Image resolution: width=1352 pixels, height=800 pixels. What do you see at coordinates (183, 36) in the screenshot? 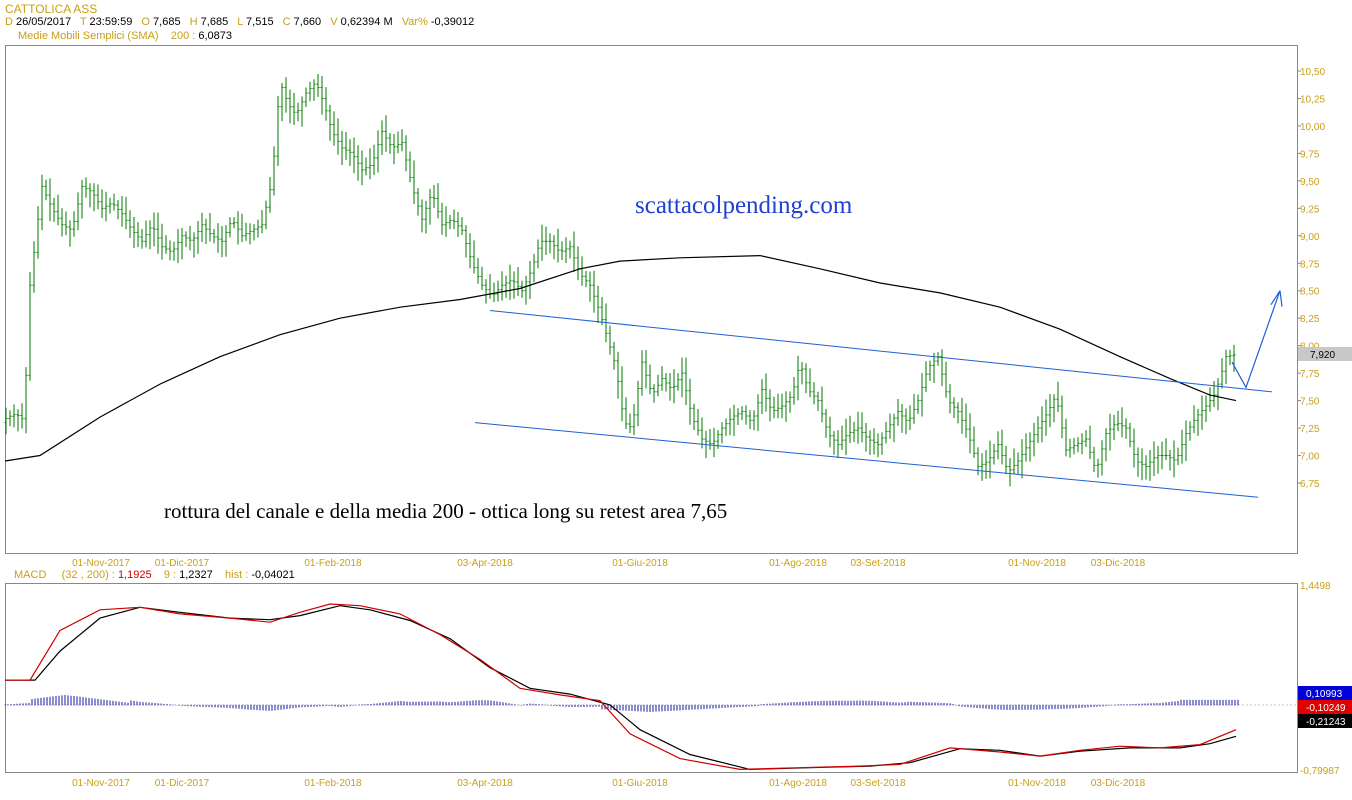
I see `sma-period: 200 :` at bounding box center [183, 36].